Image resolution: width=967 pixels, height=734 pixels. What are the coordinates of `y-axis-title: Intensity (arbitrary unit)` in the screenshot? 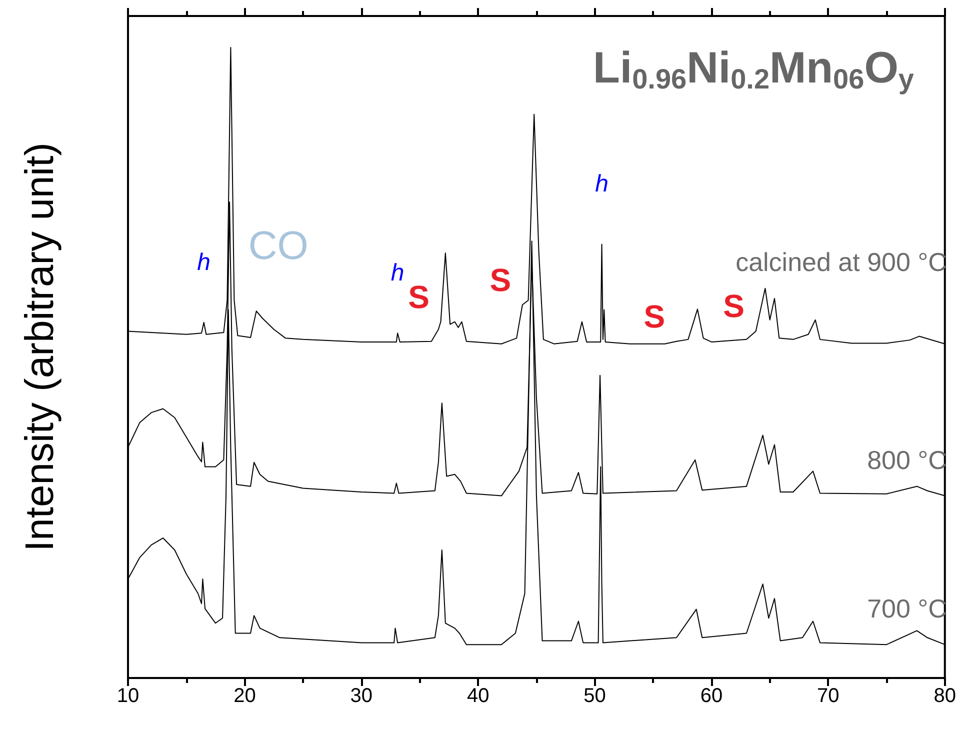 It's located at (40, 347).